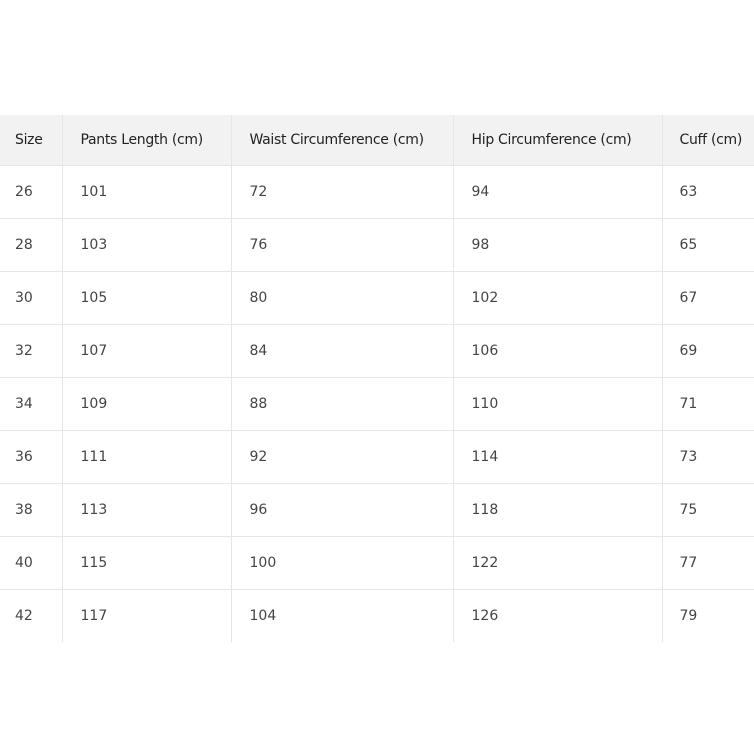 The image size is (754, 754). Describe the element at coordinates (707, 351) in the screenshot. I see `cell-cuff: 69` at that location.